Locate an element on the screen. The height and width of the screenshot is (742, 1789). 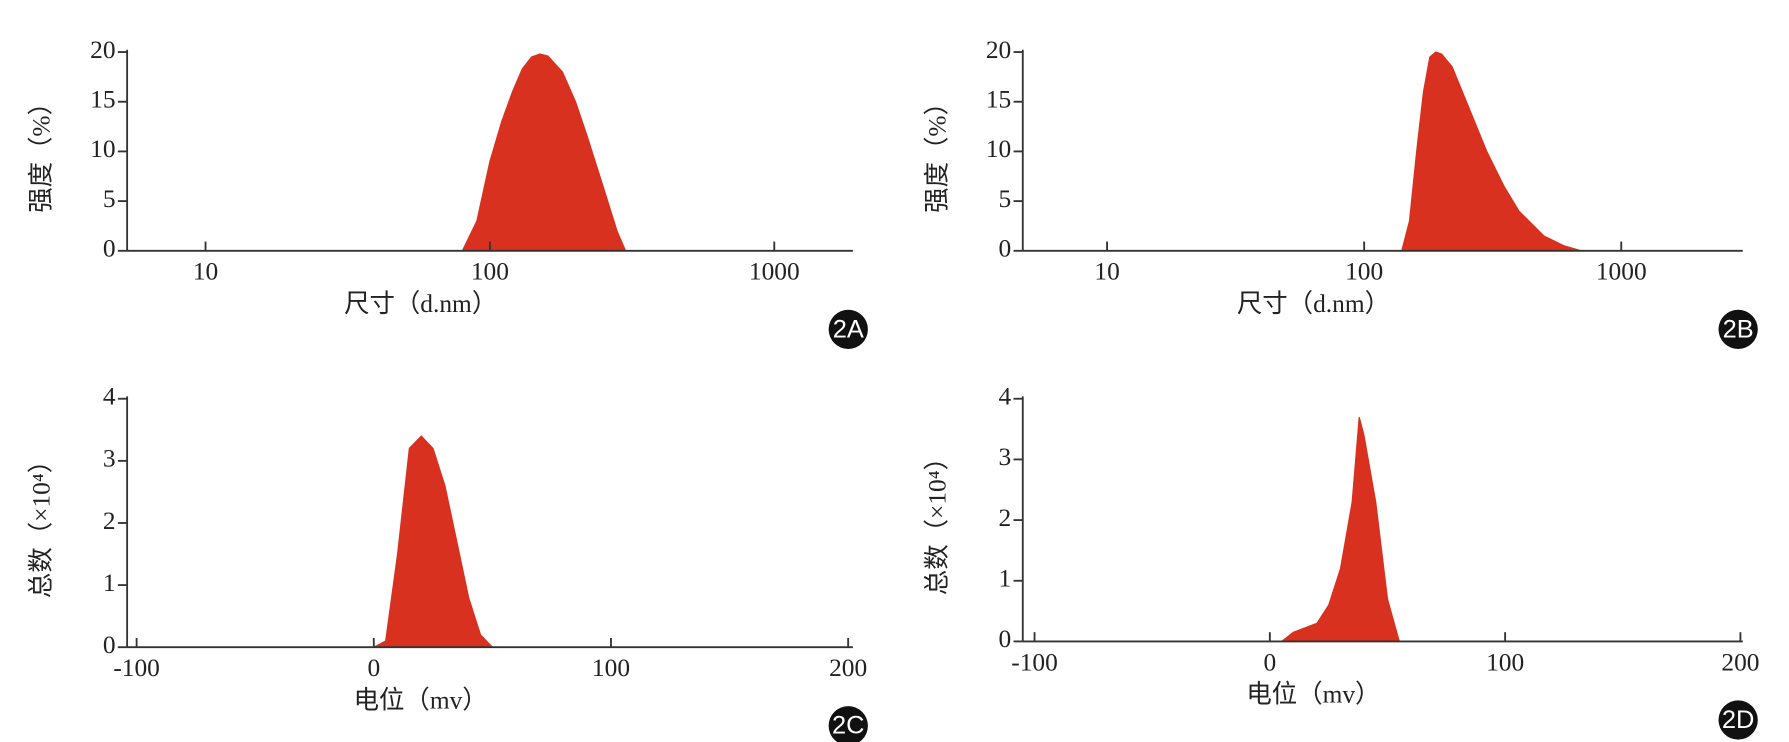
panel-label: 2A is located at coordinates (848, 329).